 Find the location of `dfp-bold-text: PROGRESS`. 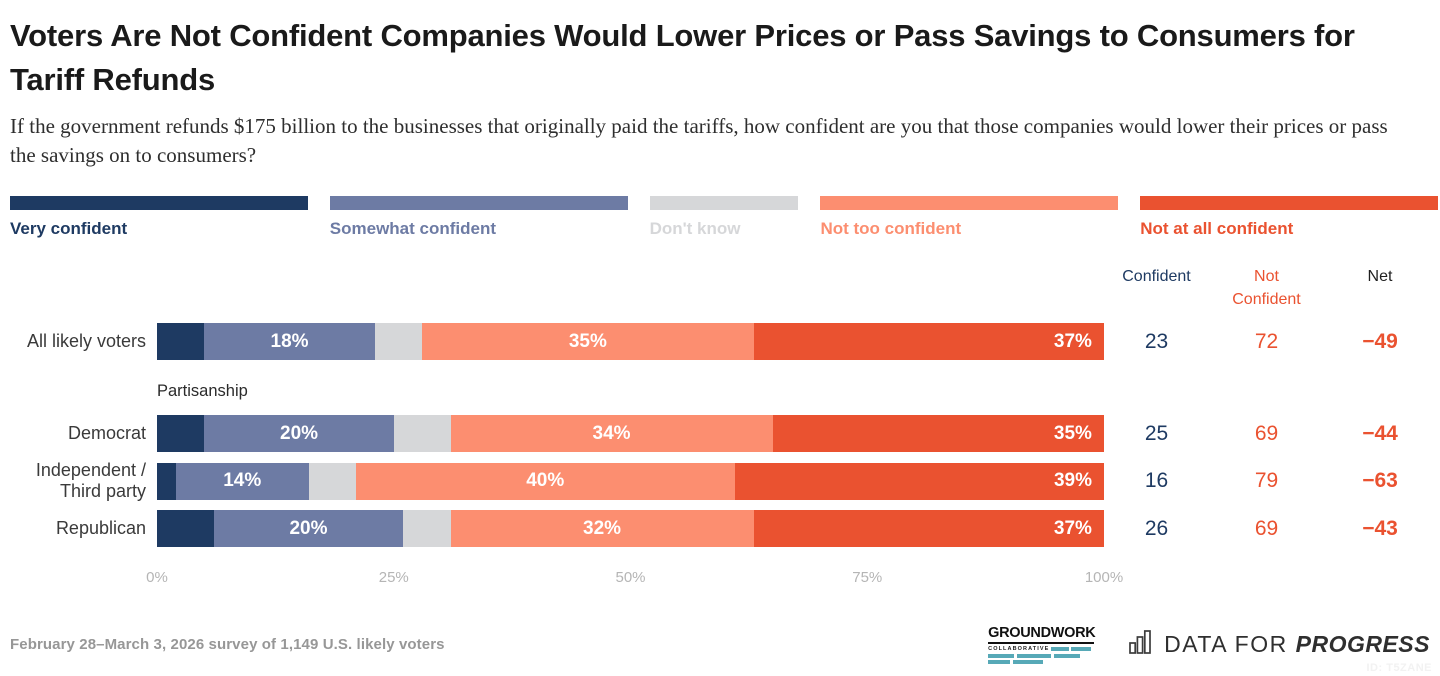

dfp-bold-text: PROGRESS is located at coordinates (1362, 644).